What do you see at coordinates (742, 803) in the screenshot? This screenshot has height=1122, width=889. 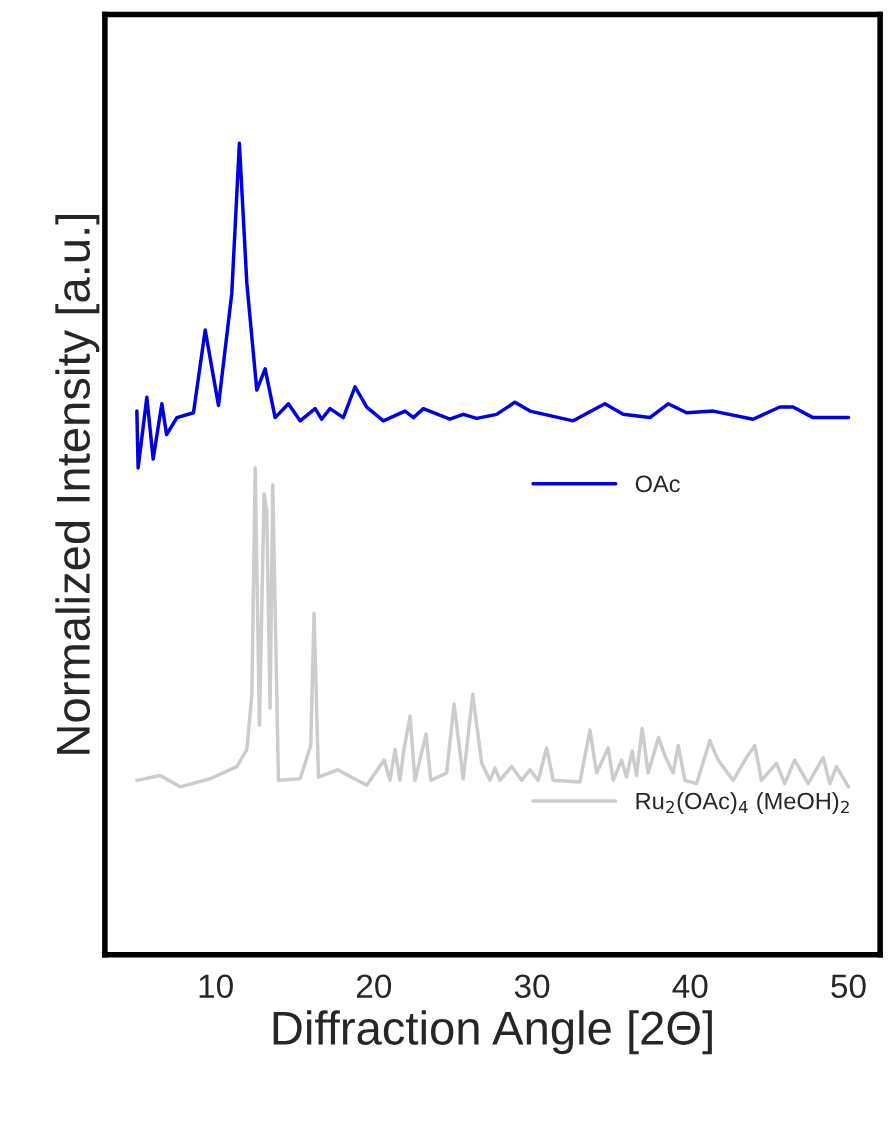 I see `legend-label: Ru$_{2}$(OAc)$_{4}$ (MeOH)$_{2}$` at bounding box center [742, 803].